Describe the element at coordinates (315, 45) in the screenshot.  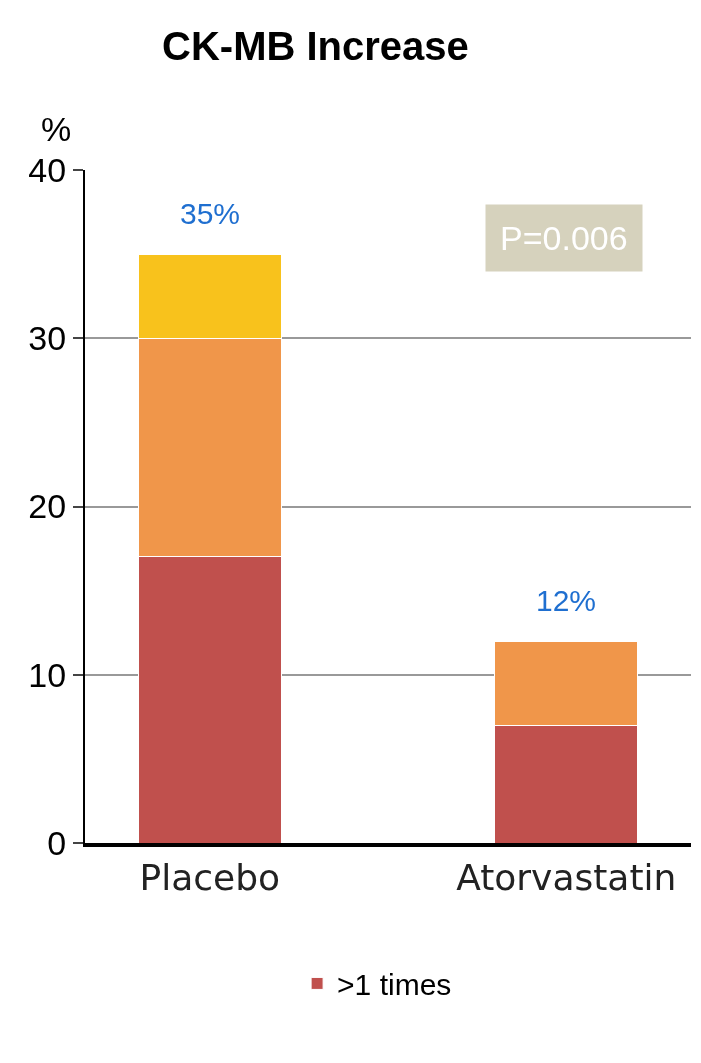
I see `chart-title: CK-MB Increase` at that location.